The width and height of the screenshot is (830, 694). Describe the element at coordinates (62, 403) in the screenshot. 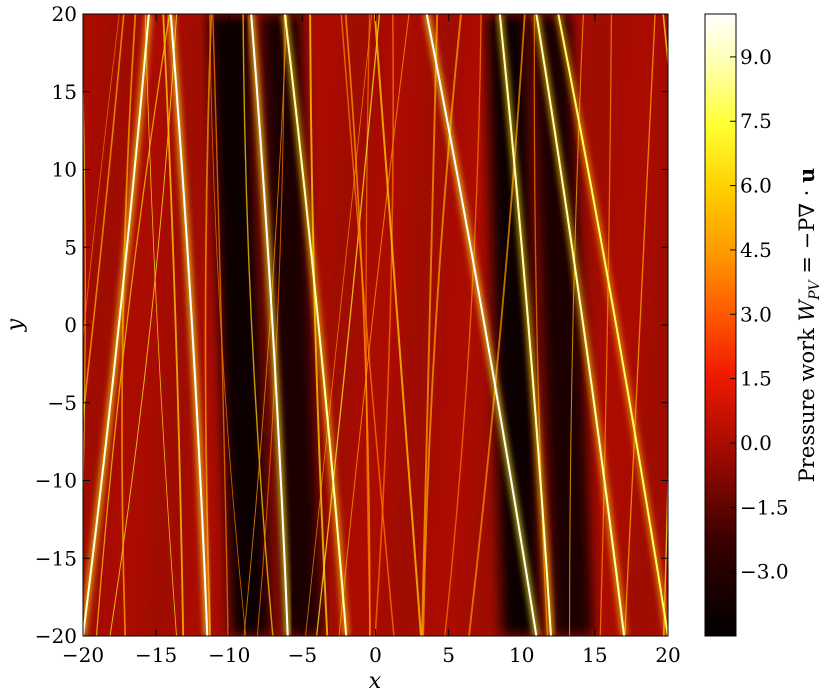

I see `y-tick-label: −5` at that location.